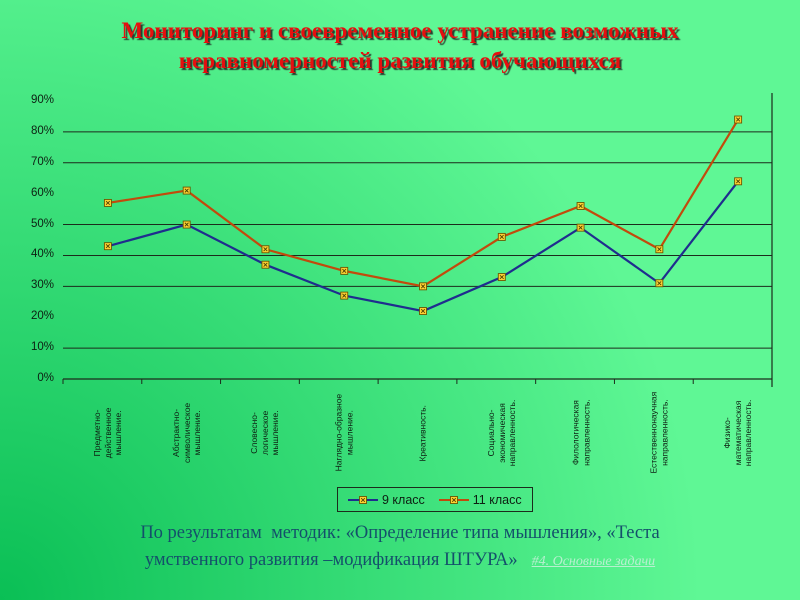  I want to click on x-axis-label-text: Физико- математическая направленность., so click(738, 433).